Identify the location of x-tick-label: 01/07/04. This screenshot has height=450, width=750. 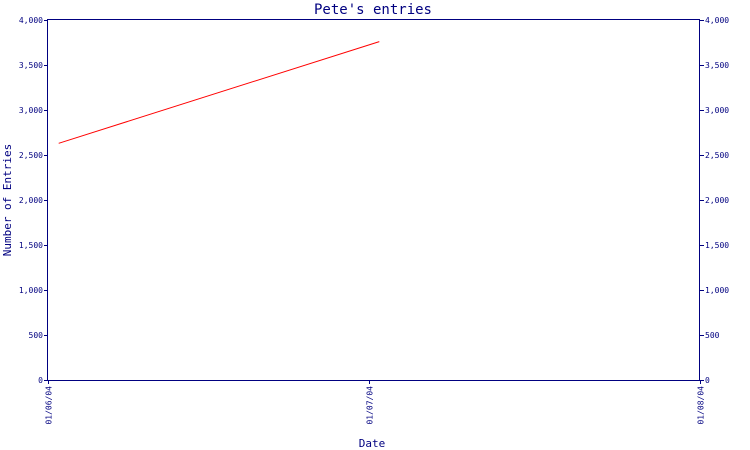
(370, 405).